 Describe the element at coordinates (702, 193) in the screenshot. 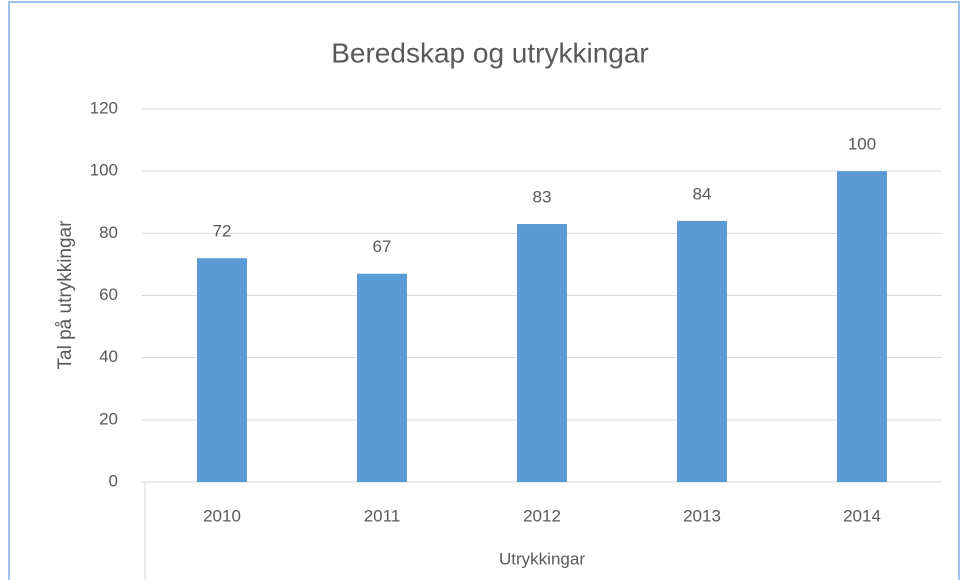

I see `data-label: 84` at that location.